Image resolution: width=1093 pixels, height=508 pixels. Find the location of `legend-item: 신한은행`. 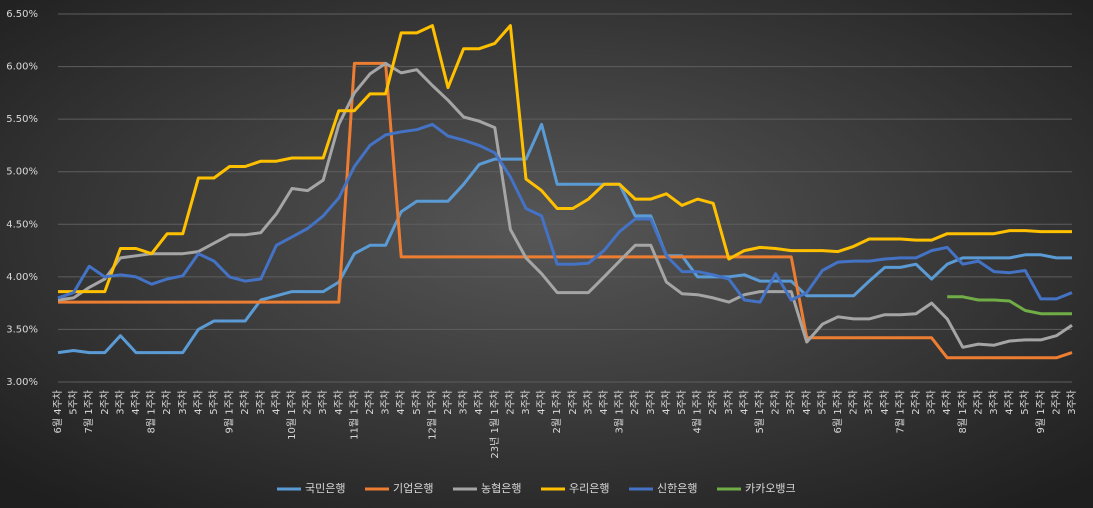

legend-item: 신한은행 is located at coordinates (663, 488).